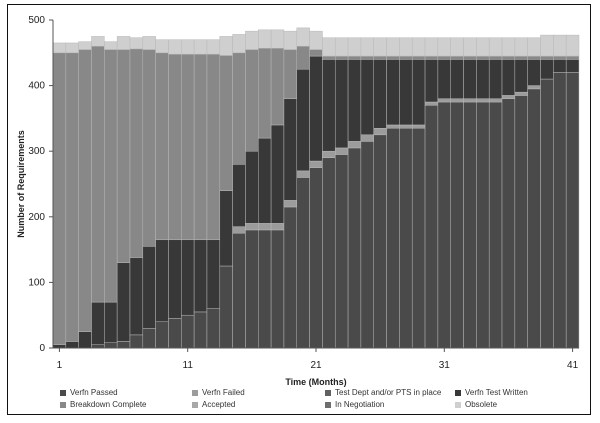 The height and width of the screenshot is (423, 600). I want to click on x-tick-label: 1, so click(60, 365).